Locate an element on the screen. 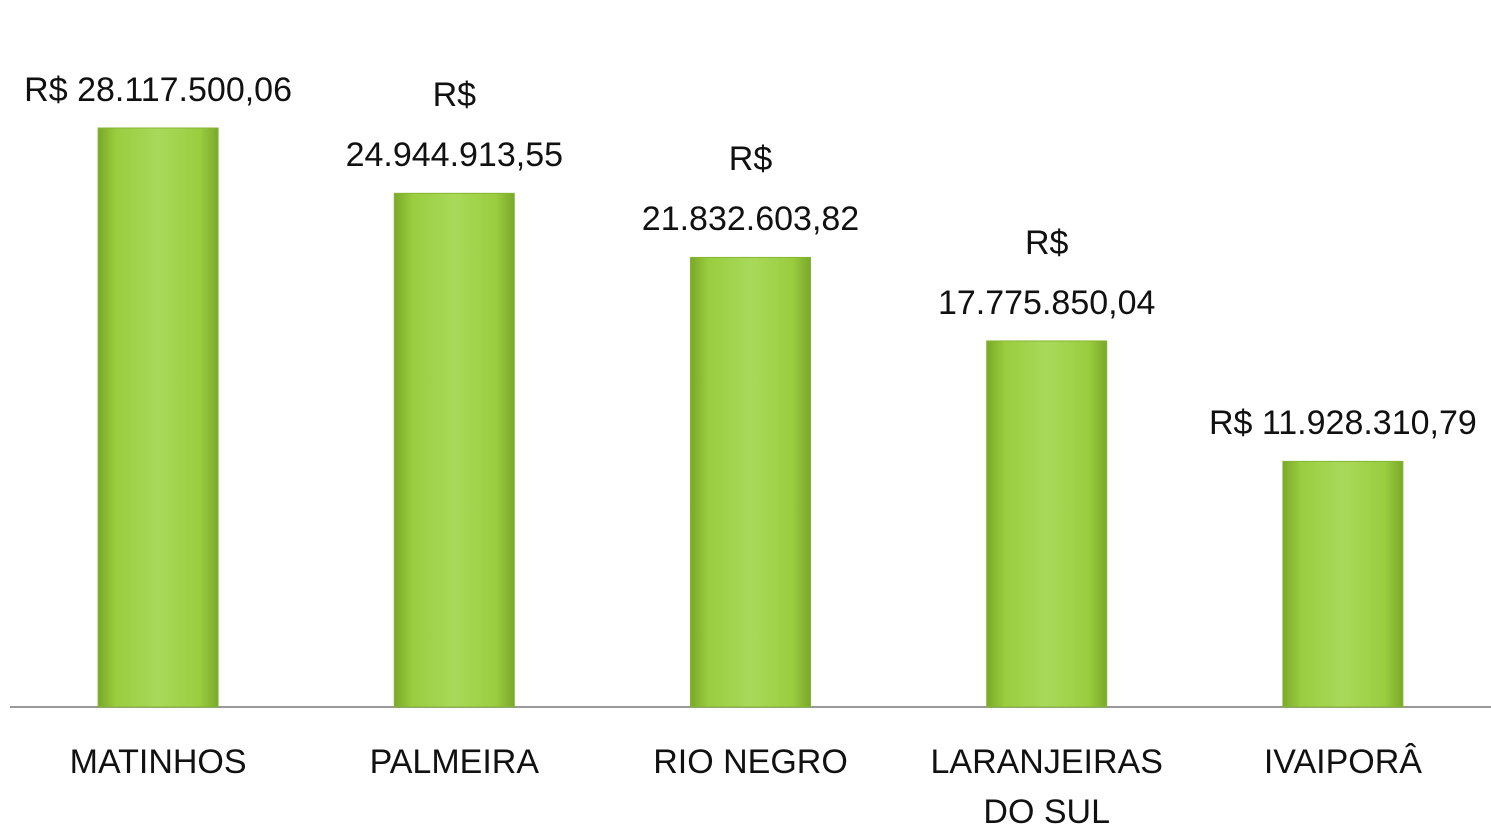  value-label: R$ 11.928.310,79 is located at coordinates (1342, 423).